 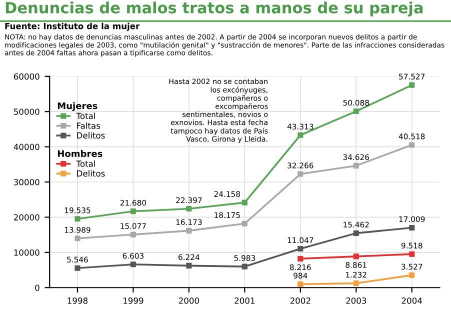 What do you see at coordinates (80, 154) in the screenshot?
I see `annotation: Hombres` at bounding box center [80, 154].